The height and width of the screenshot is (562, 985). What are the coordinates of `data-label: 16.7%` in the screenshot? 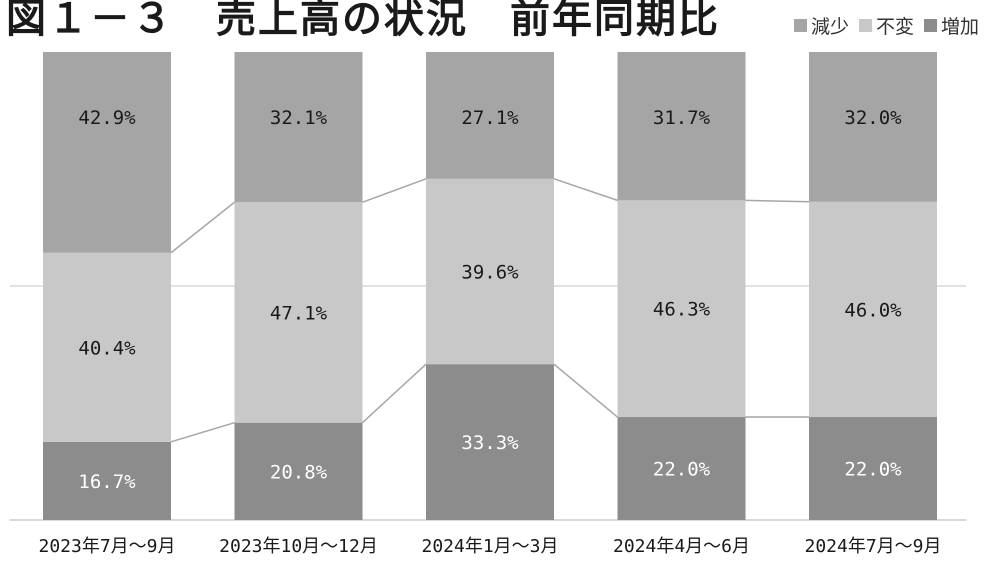 It's located at (107, 482).